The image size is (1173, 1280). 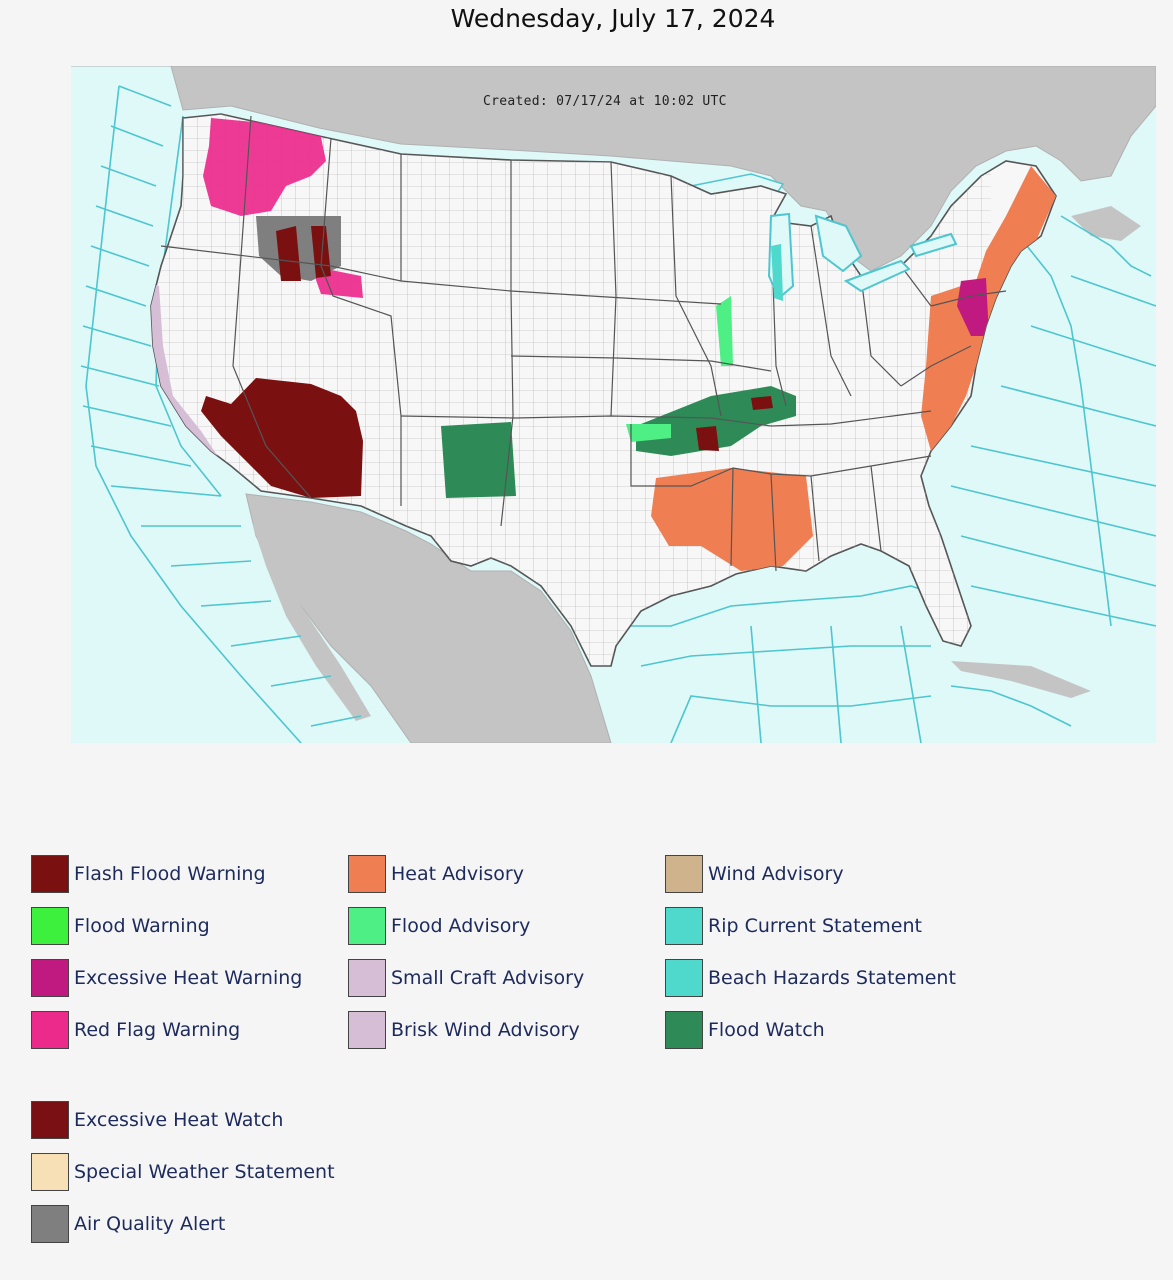 I want to click on legend-label: Brisk Wind Advisory, so click(x=485, y=1030).